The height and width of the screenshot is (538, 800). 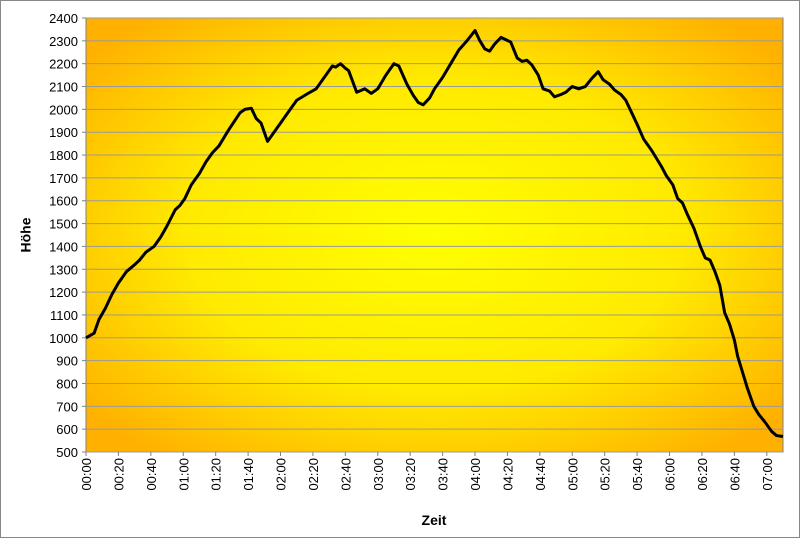 I want to click on x-tick-label: 01:40, so click(x=248, y=474).